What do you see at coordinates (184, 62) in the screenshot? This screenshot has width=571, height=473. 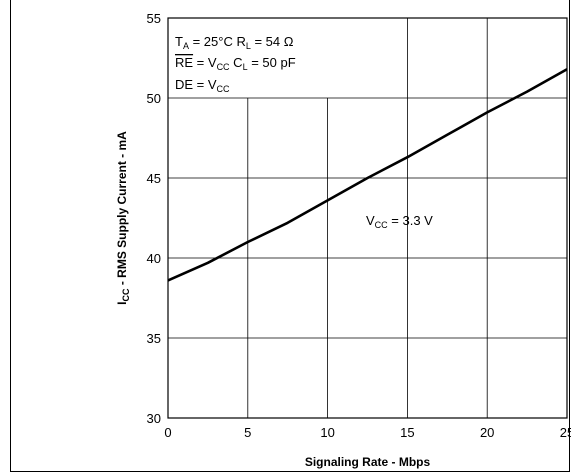 I see `condition-line-2-part: RE` at bounding box center [184, 62].